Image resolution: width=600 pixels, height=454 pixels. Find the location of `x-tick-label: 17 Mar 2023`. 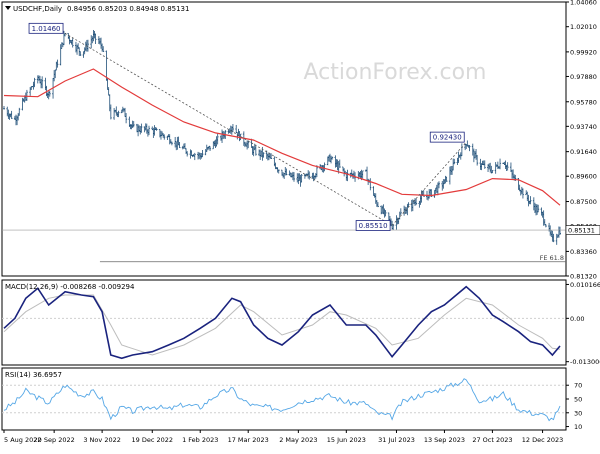

x-tick-label: 17 Mar 2023 is located at coordinates (248, 440).